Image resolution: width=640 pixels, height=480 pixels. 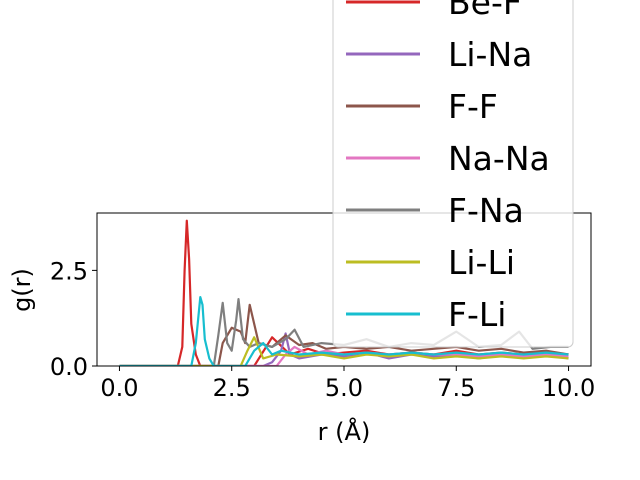 I want to click on legend-label: Be-F, so click(x=485, y=11).